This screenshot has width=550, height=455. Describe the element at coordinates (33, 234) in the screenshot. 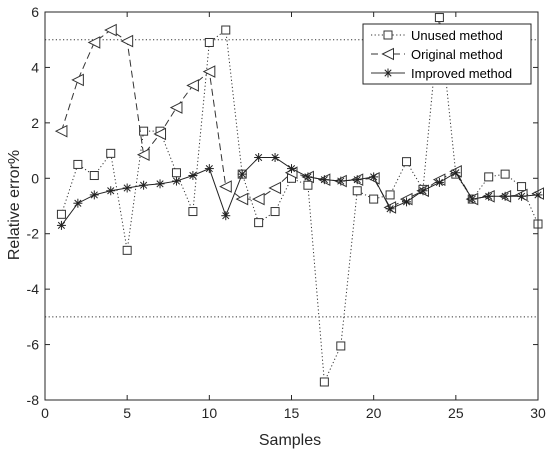

I see `y-tick-label: -2` at that location.